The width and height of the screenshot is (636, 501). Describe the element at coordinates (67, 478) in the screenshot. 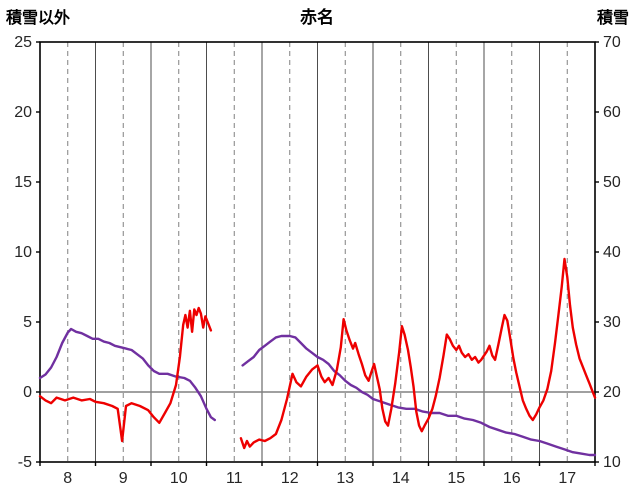

I see `x-axis-tick-label: 8` at that location.